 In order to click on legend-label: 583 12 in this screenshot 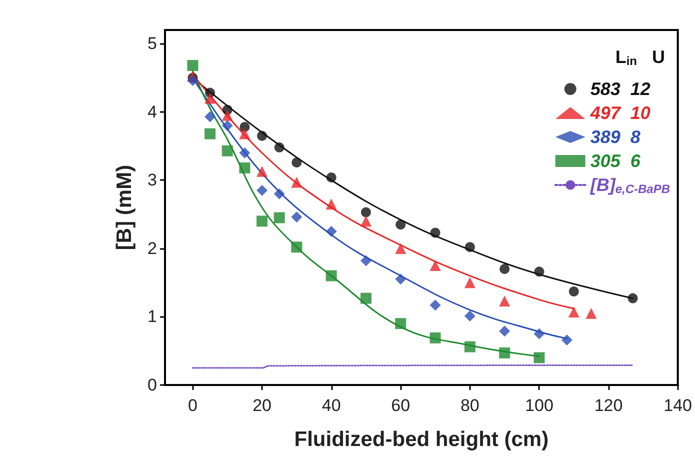, I will do `click(620, 89)`.